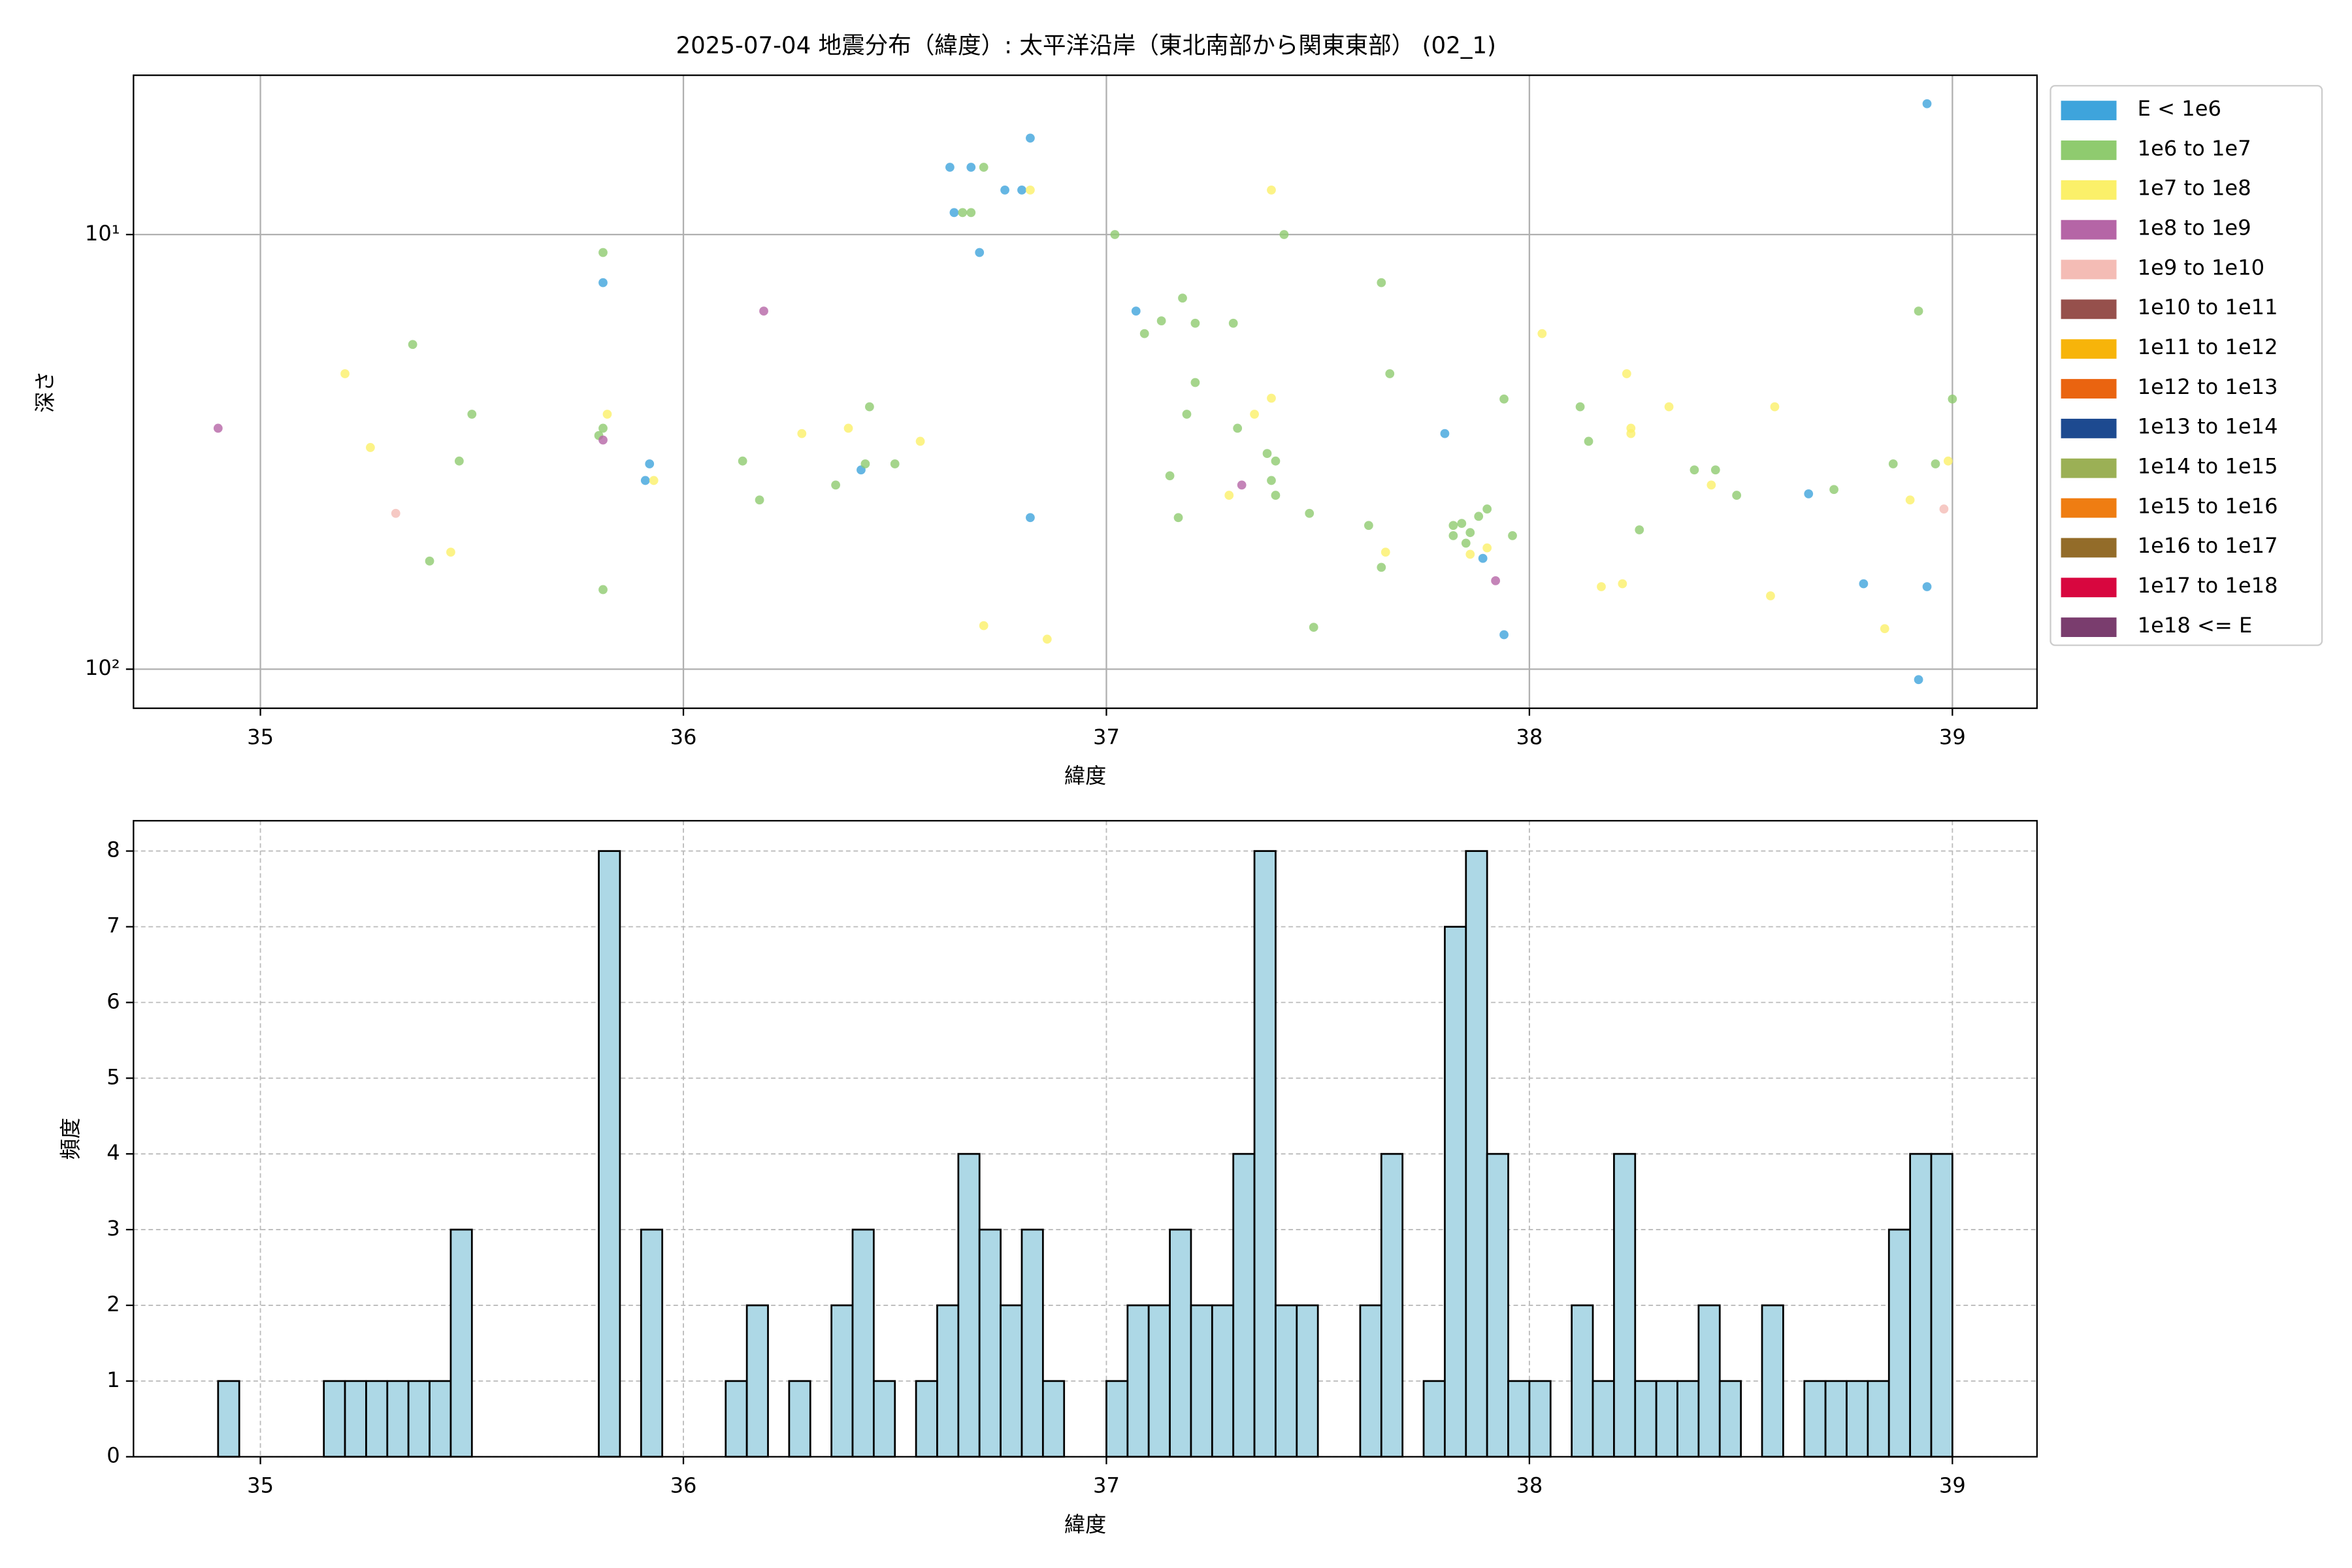 The image size is (2352, 1568). Describe the element at coordinates (102, 233) in the screenshot. I see `y-tick-label: 10¹` at that location.